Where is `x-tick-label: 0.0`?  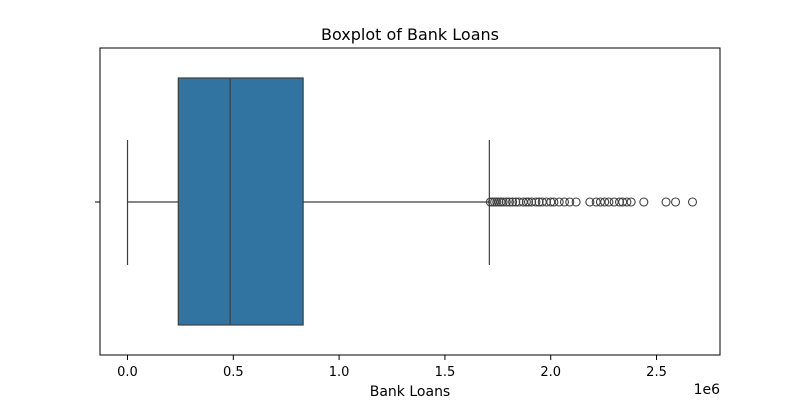 x-tick-label: 0.0 is located at coordinates (127, 372).